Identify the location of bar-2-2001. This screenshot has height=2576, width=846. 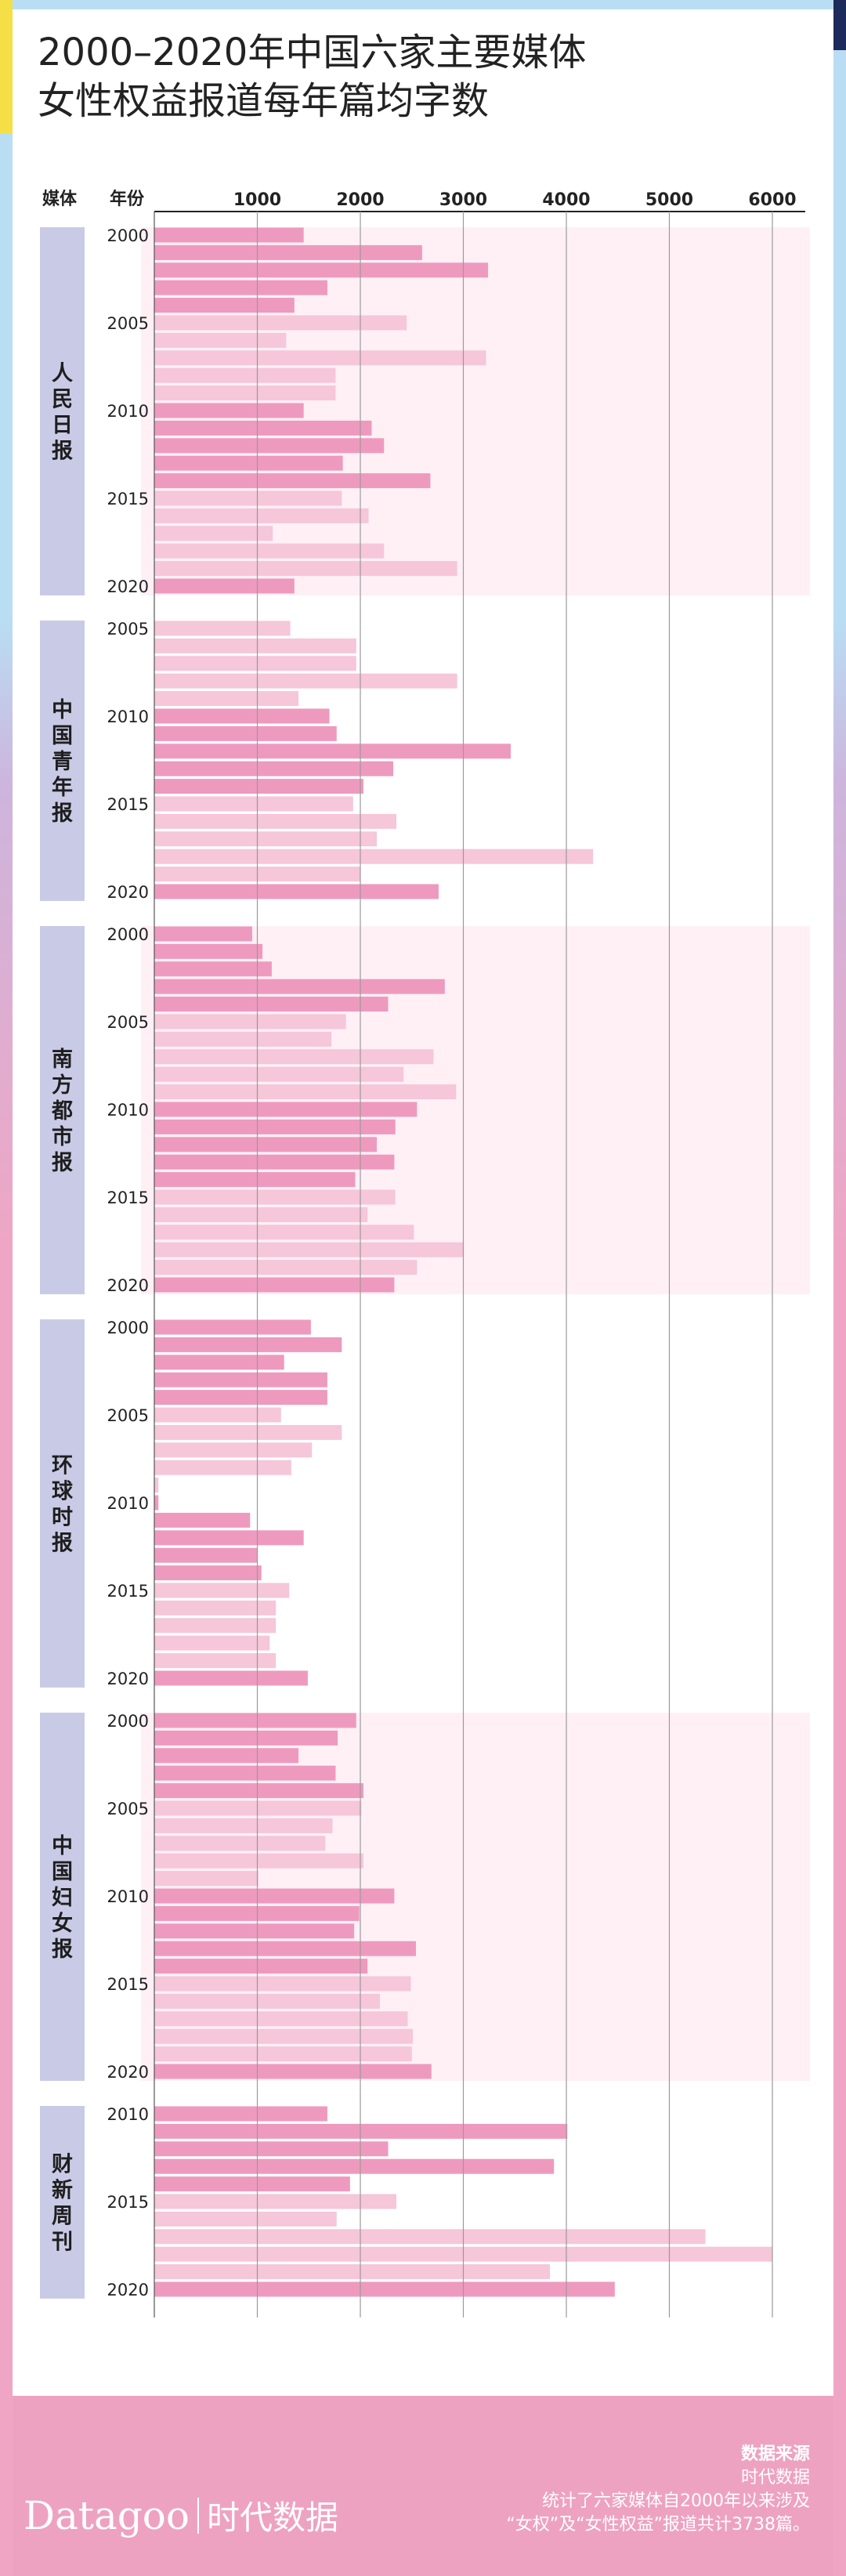
(208, 951).